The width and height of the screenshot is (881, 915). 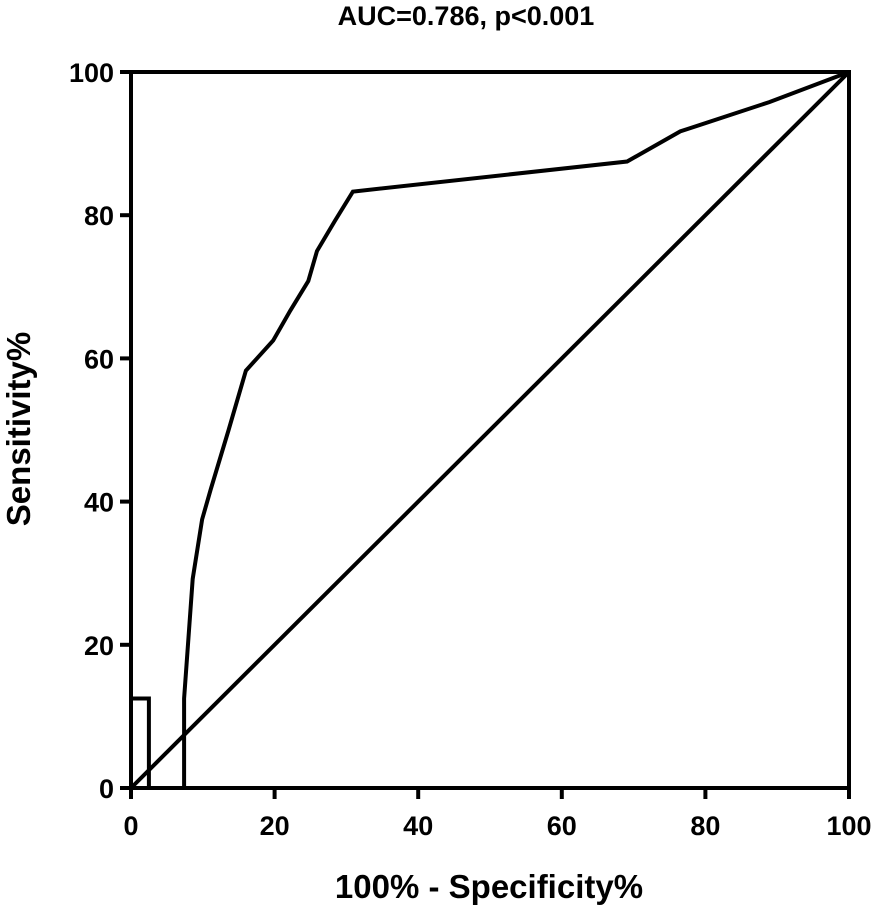 I want to click on y-tick-label: 0, so click(x=106, y=789).